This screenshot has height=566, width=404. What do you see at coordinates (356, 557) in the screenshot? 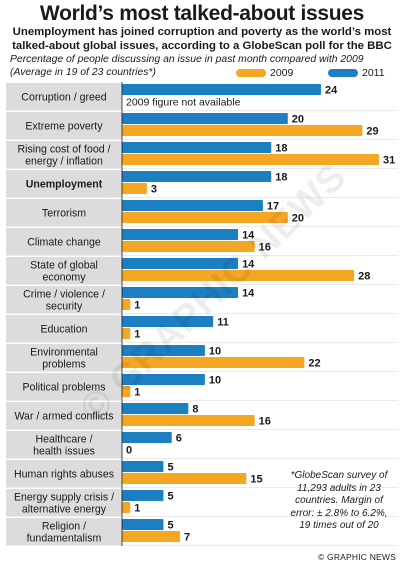
I see `credit: © GRAPHIC NEWS` at bounding box center [356, 557].